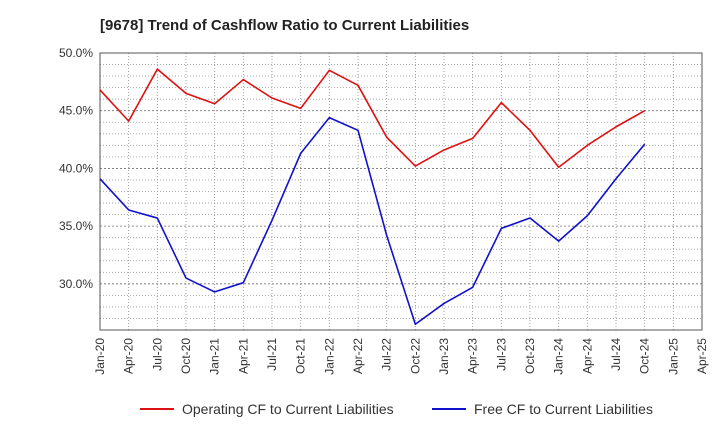 Image resolution: width=720 pixels, height=440 pixels. Describe the element at coordinates (616, 354) in the screenshot. I see `x-tick-label: Jul-24` at that location.